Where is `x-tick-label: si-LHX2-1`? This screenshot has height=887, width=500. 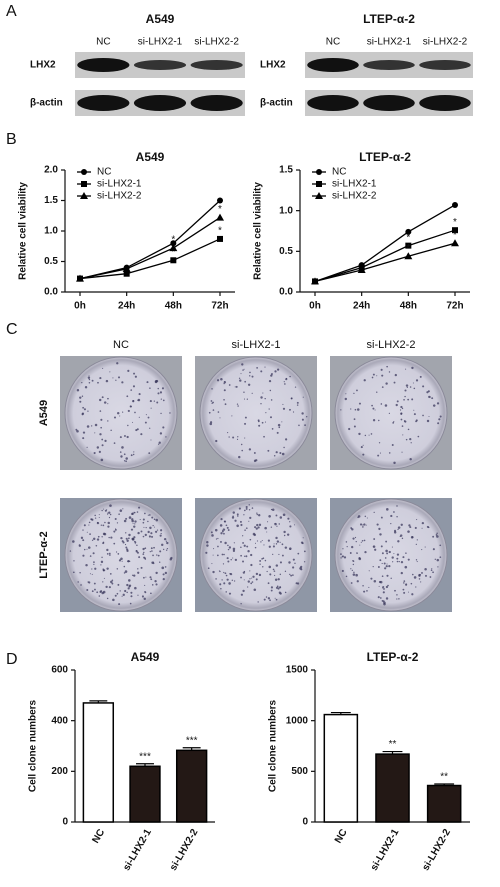
x-tick-label: si-LHX2-1 is located at coordinates (137, 850).